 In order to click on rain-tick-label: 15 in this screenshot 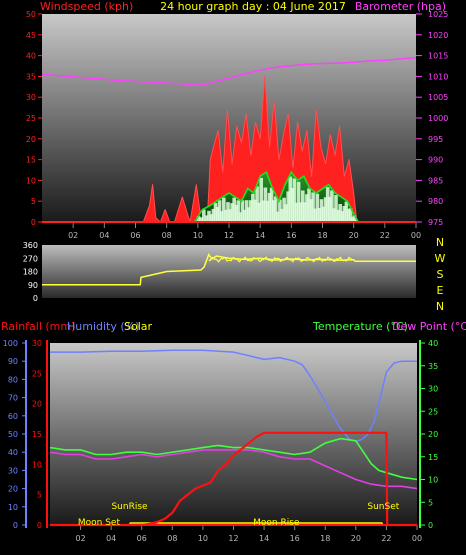, I will do `click(37, 434)`.